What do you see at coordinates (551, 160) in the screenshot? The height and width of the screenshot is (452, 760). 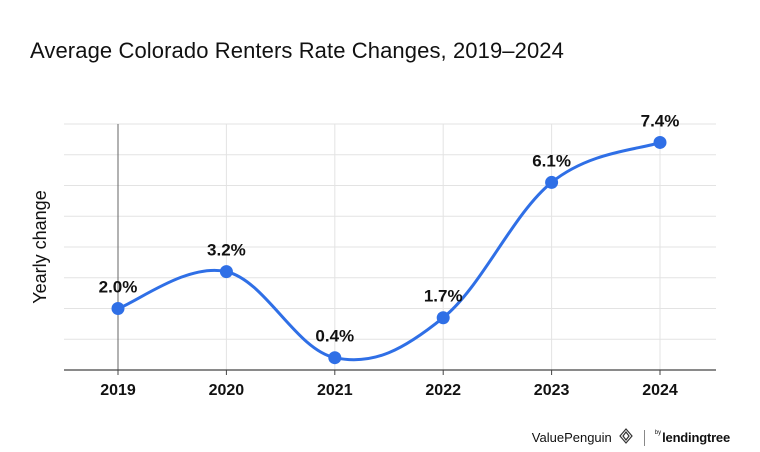 I see `data-label: 6.1%` at bounding box center [551, 160].